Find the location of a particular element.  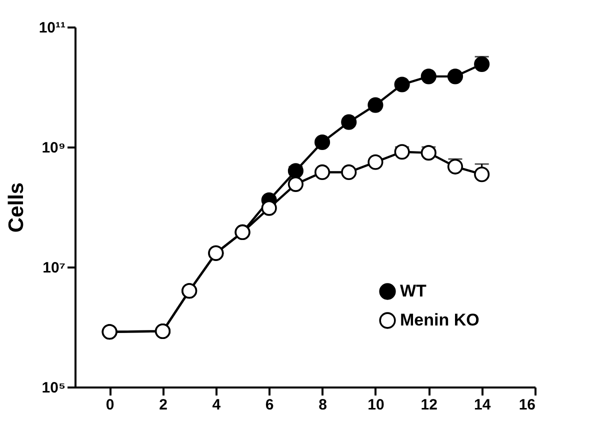

y-tick-label: 10⁹ is located at coordinates (54, 148).